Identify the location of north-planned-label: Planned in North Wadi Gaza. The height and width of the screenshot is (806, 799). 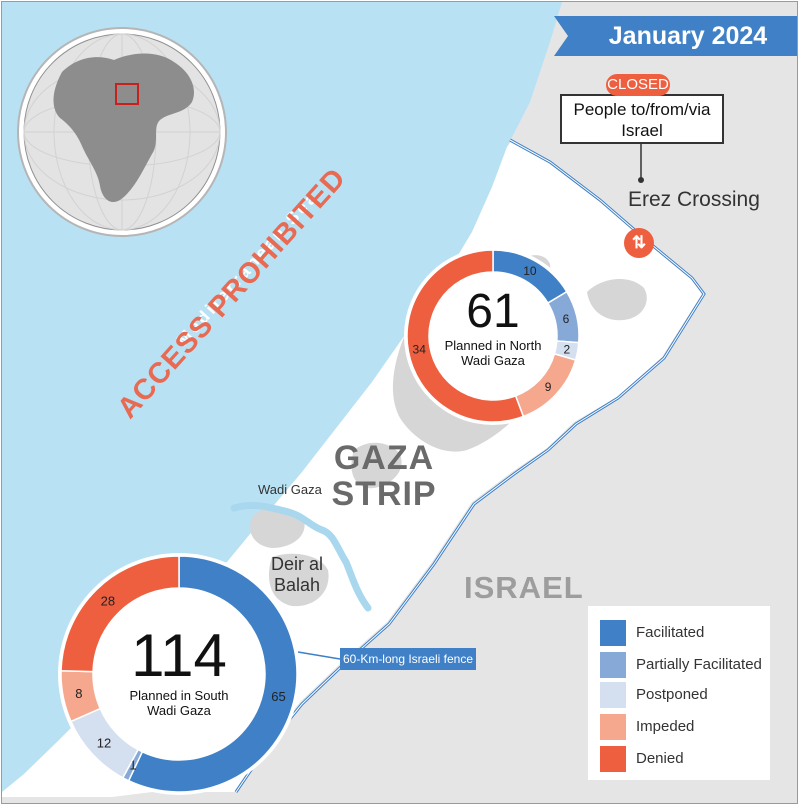
(493, 353).